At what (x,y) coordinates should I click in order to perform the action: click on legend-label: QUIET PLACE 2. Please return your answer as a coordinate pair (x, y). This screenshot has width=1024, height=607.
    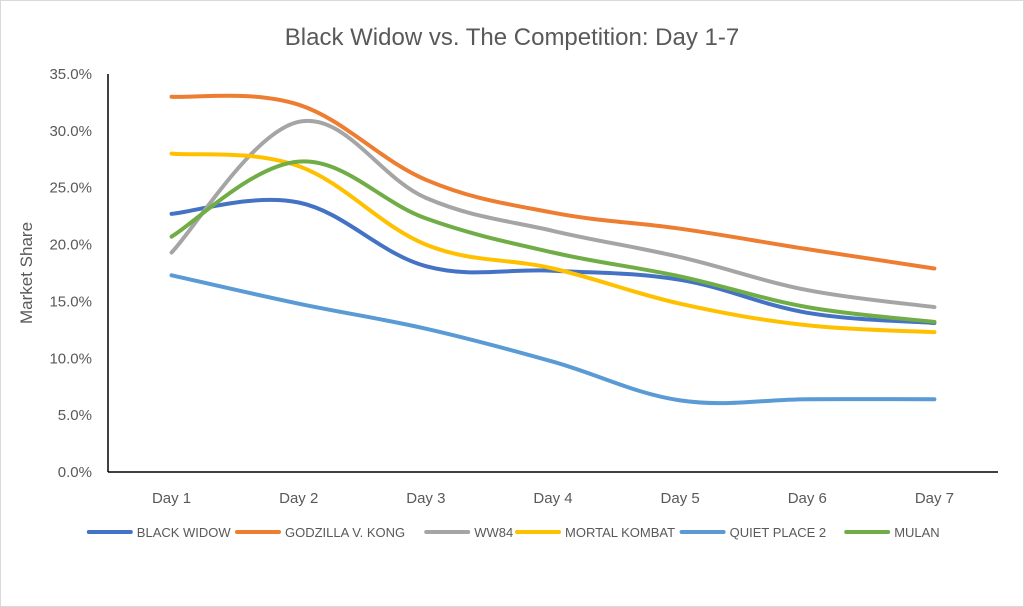
    Looking at the image, I should click on (778, 532).